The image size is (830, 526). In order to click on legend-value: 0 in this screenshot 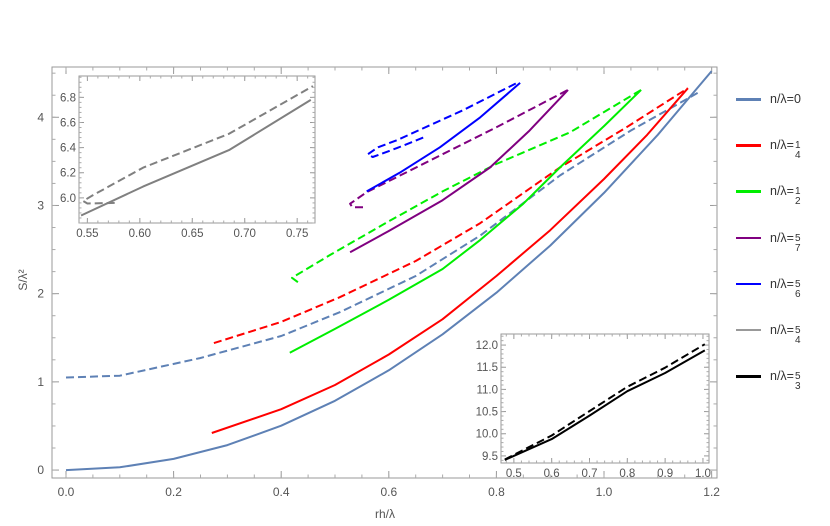, I will do `click(797, 99)`.